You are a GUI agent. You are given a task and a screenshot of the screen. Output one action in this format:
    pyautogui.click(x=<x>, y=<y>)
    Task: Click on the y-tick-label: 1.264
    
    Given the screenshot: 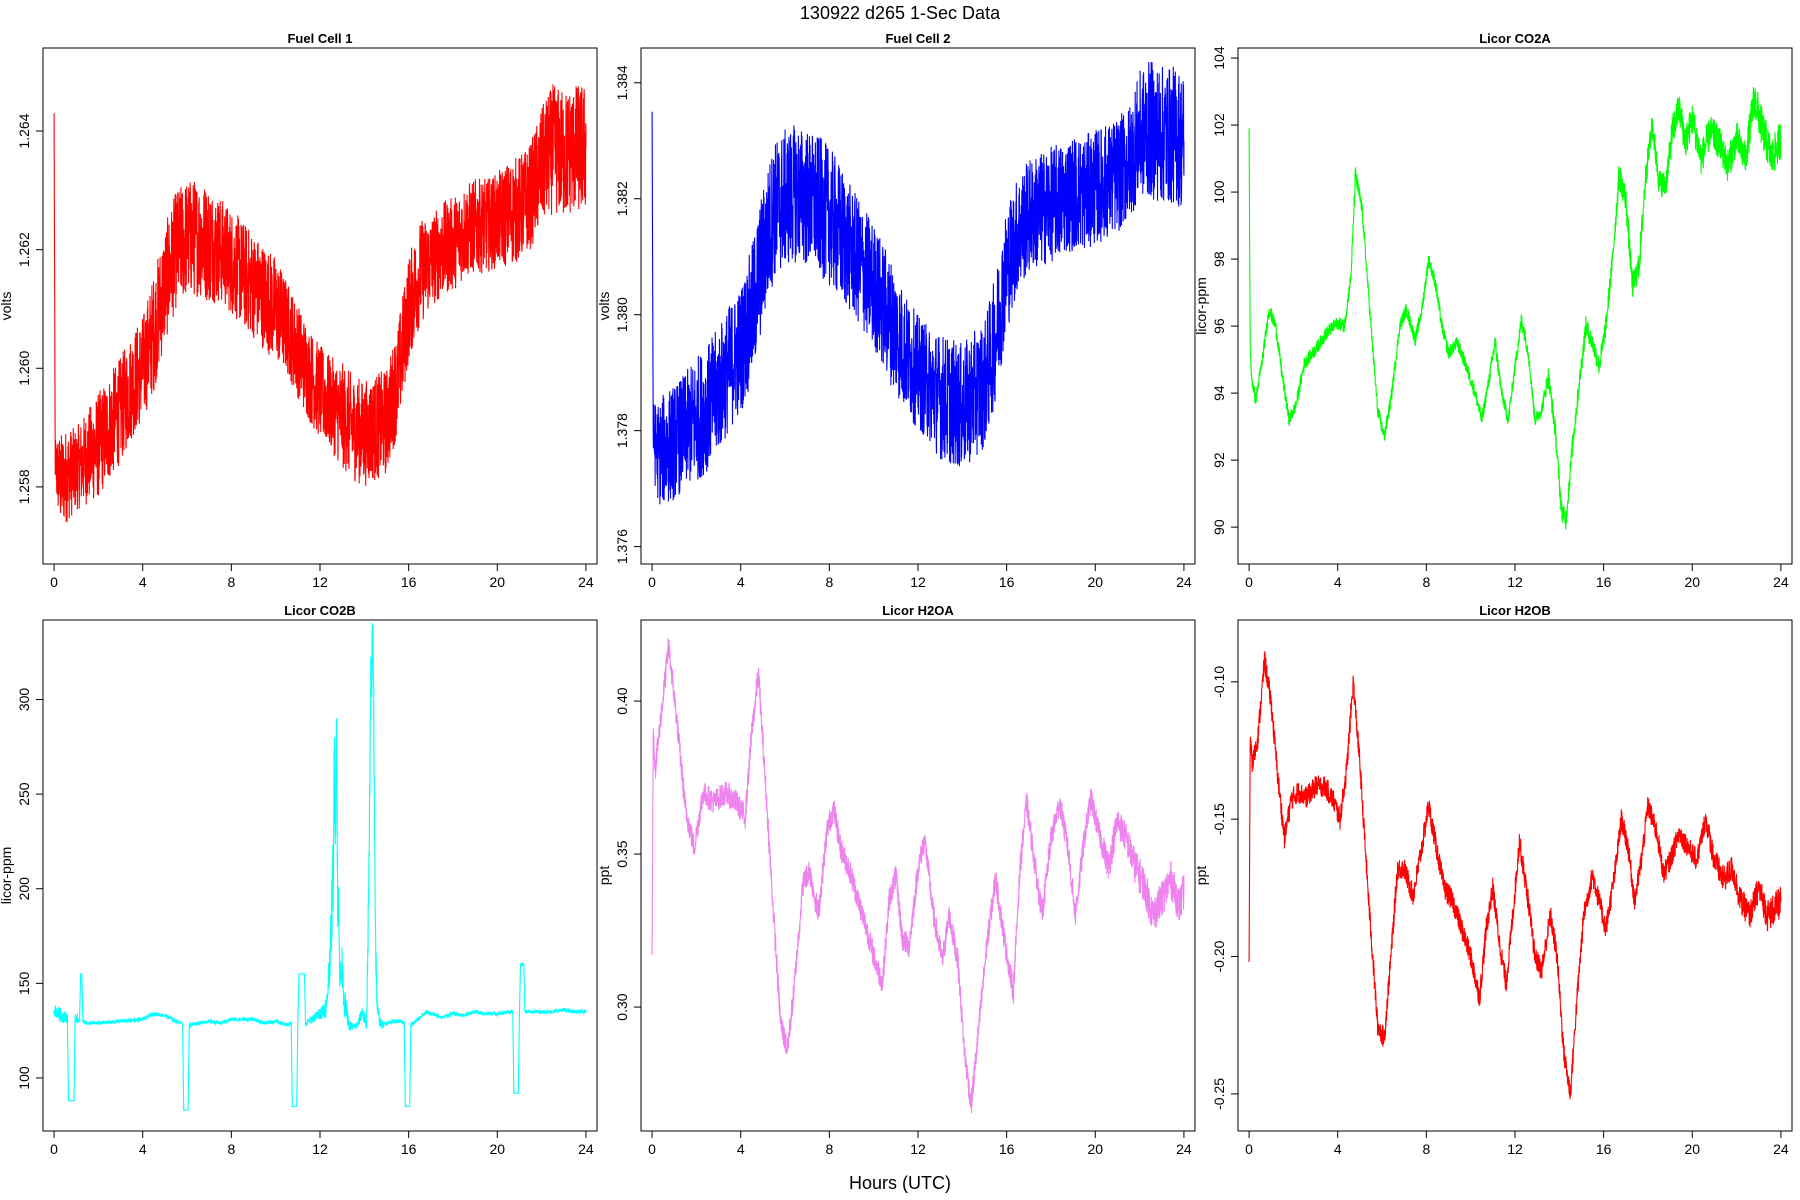 What is the action you would take?
    pyautogui.click(x=24, y=130)
    